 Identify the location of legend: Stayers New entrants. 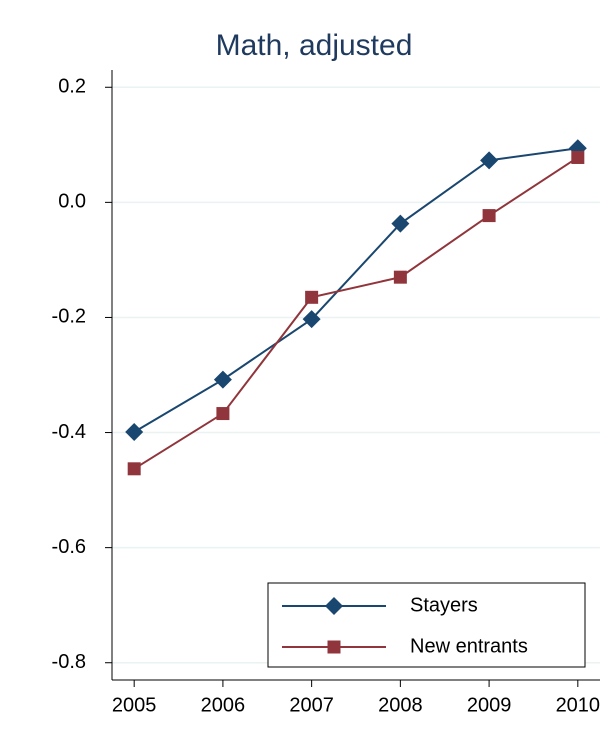
(426, 625).